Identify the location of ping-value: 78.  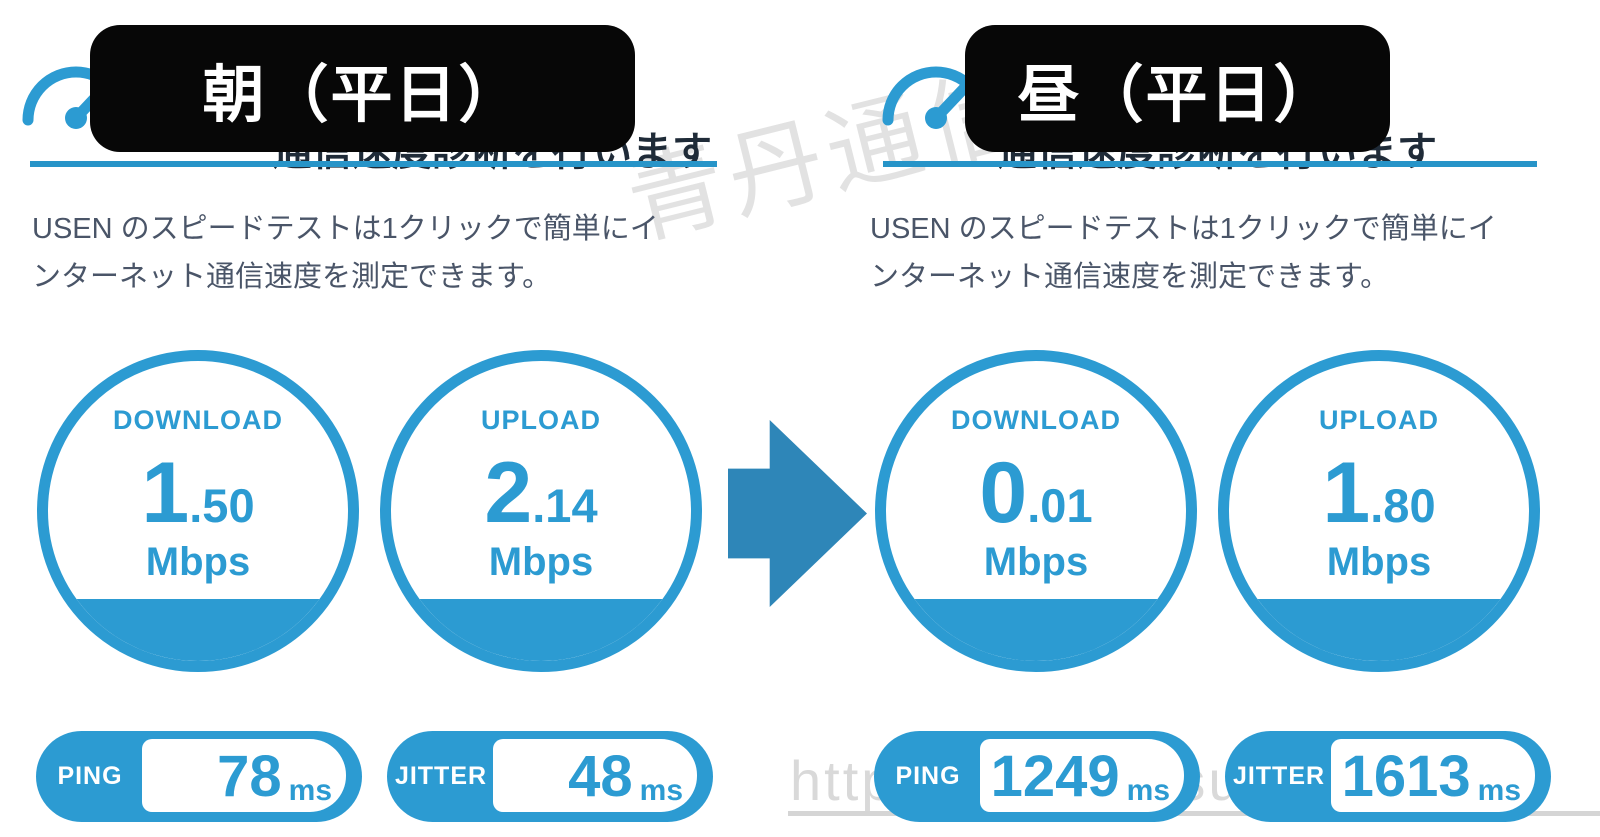
(249, 776).